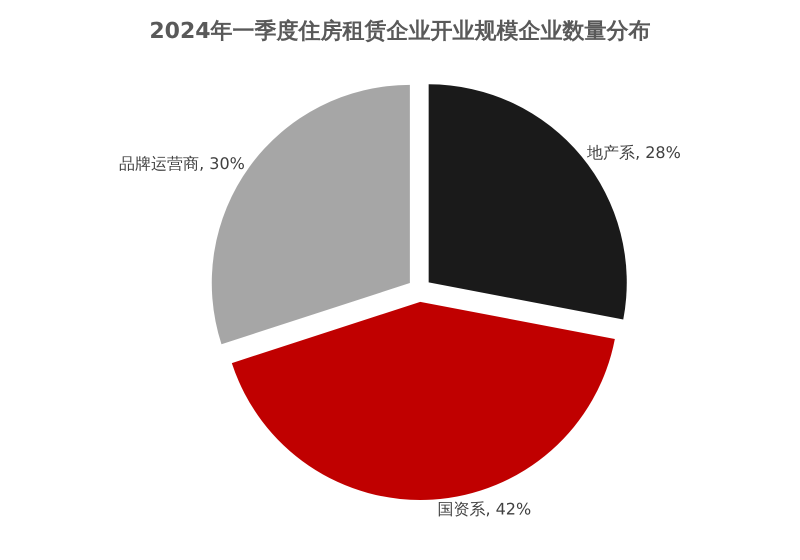 Image resolution: width=800 pixels, height=560 pixels. I want to click on chart-title: 2024年一季度住房租赁企业开业规模企业数量分布, so click(400, 31).